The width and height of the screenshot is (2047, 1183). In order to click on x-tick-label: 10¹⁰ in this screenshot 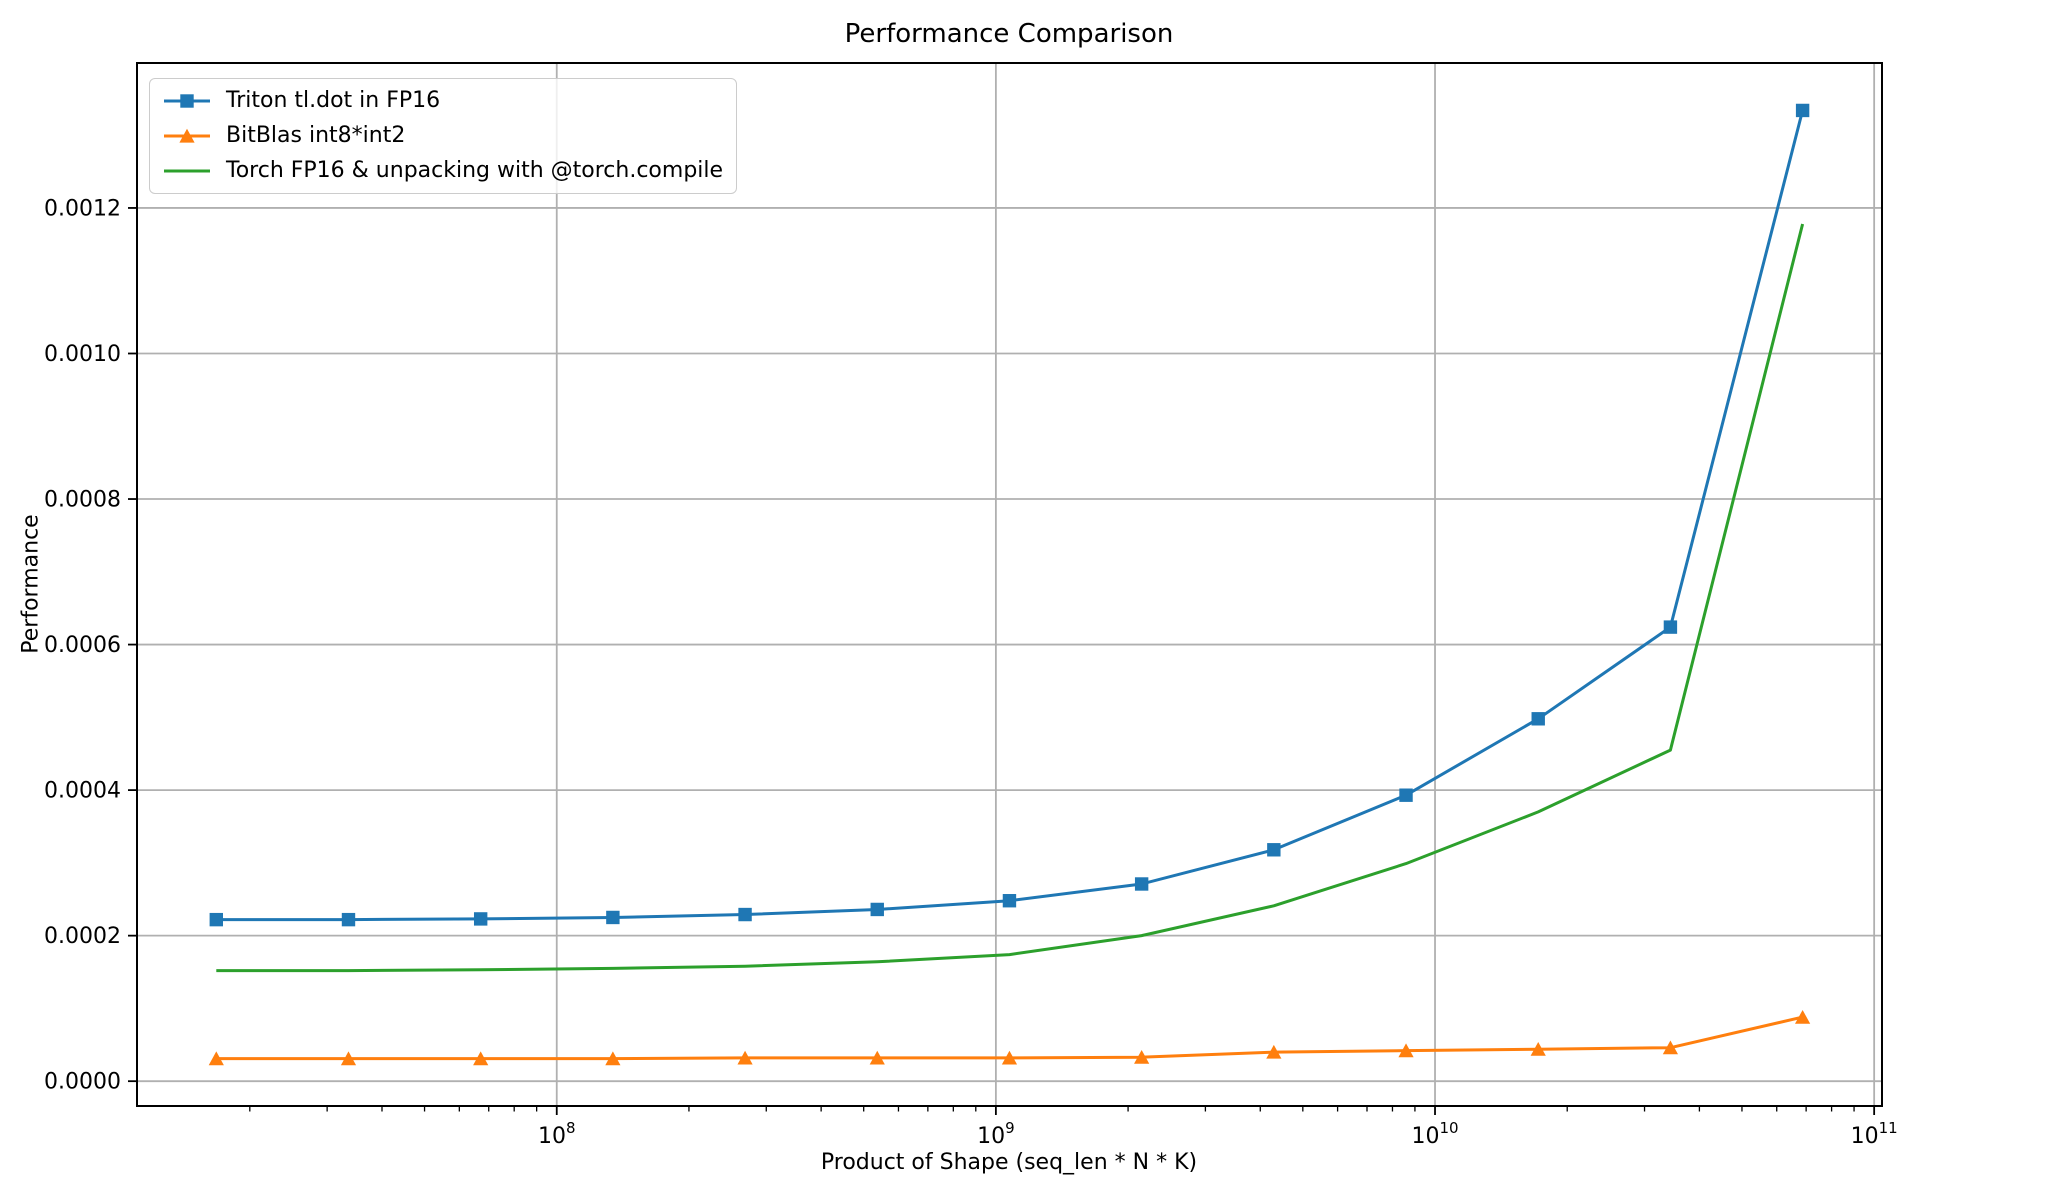, I will do `click(1434, 1134)`.